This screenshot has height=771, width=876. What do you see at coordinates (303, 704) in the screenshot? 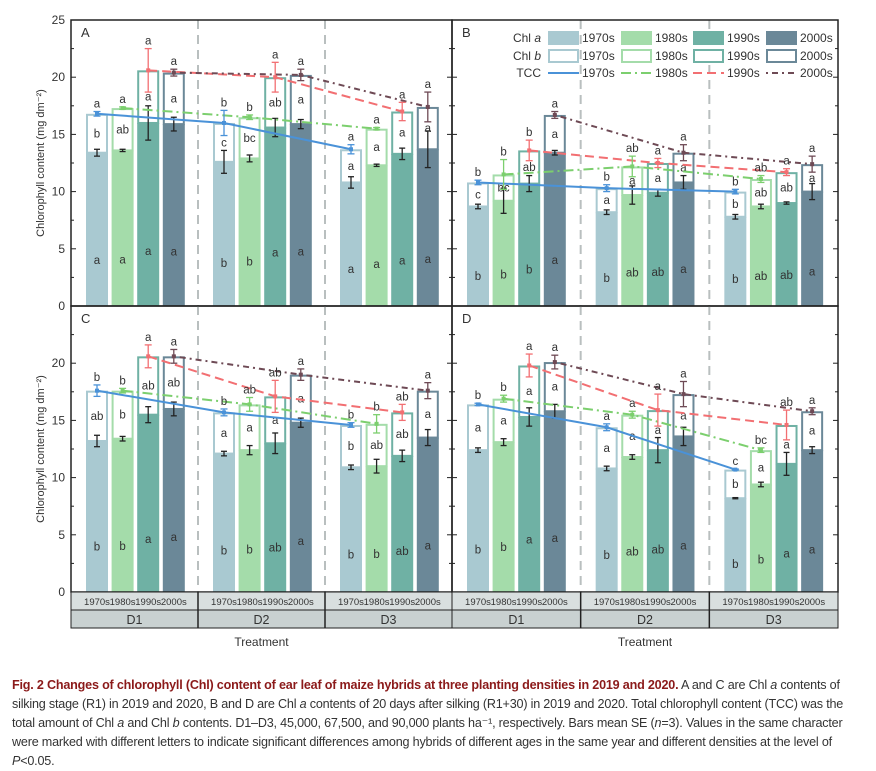
I see `caption-italic: a` at bounding box center [303, 704].